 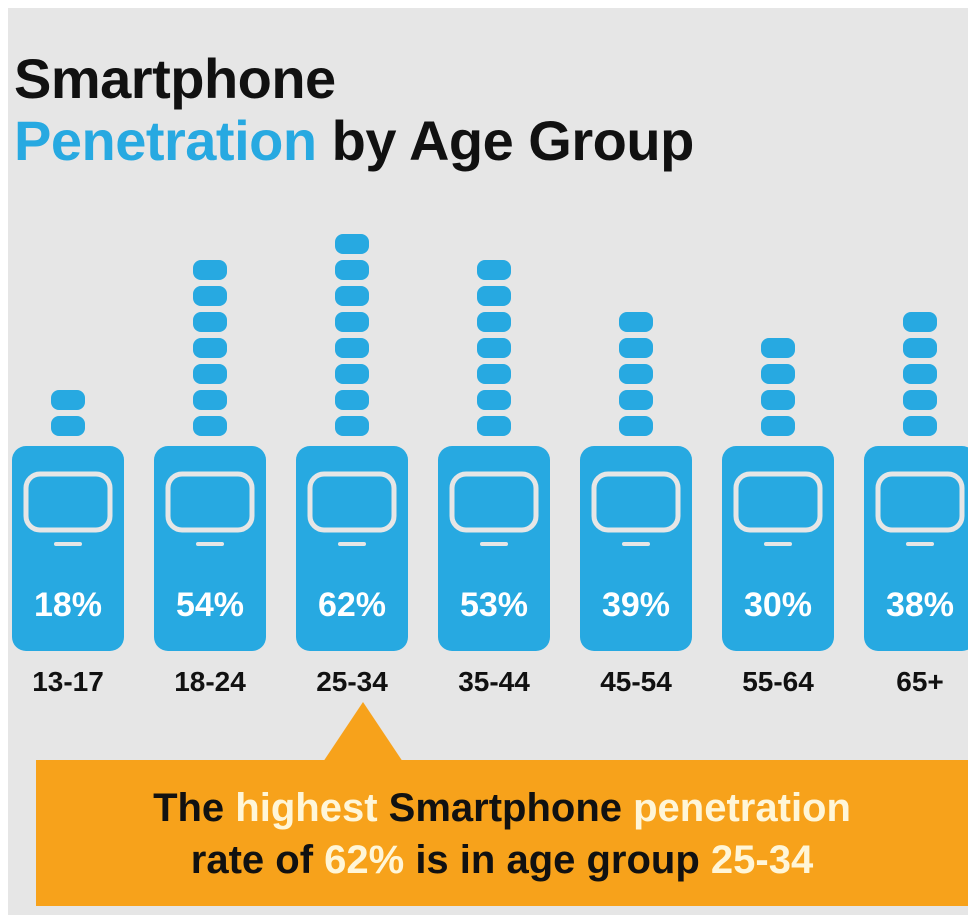 I want to click on callout-part: rate of, so click(x=257, y=860).